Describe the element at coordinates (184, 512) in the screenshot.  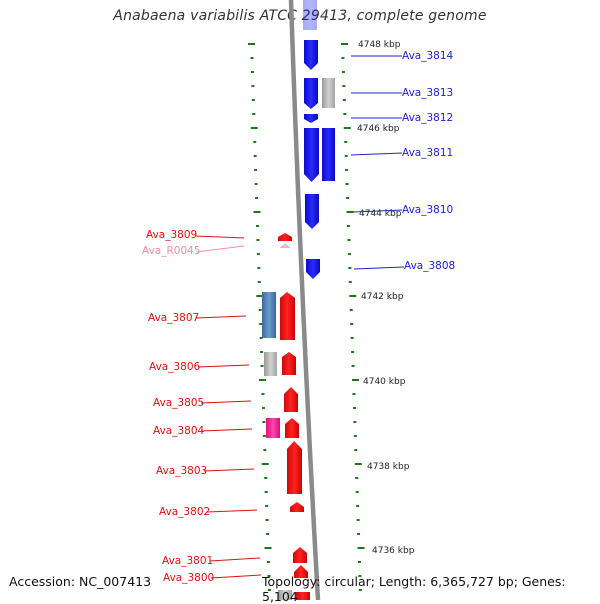
I see `gene-label-ava-3802: Ava_3802` at that location.